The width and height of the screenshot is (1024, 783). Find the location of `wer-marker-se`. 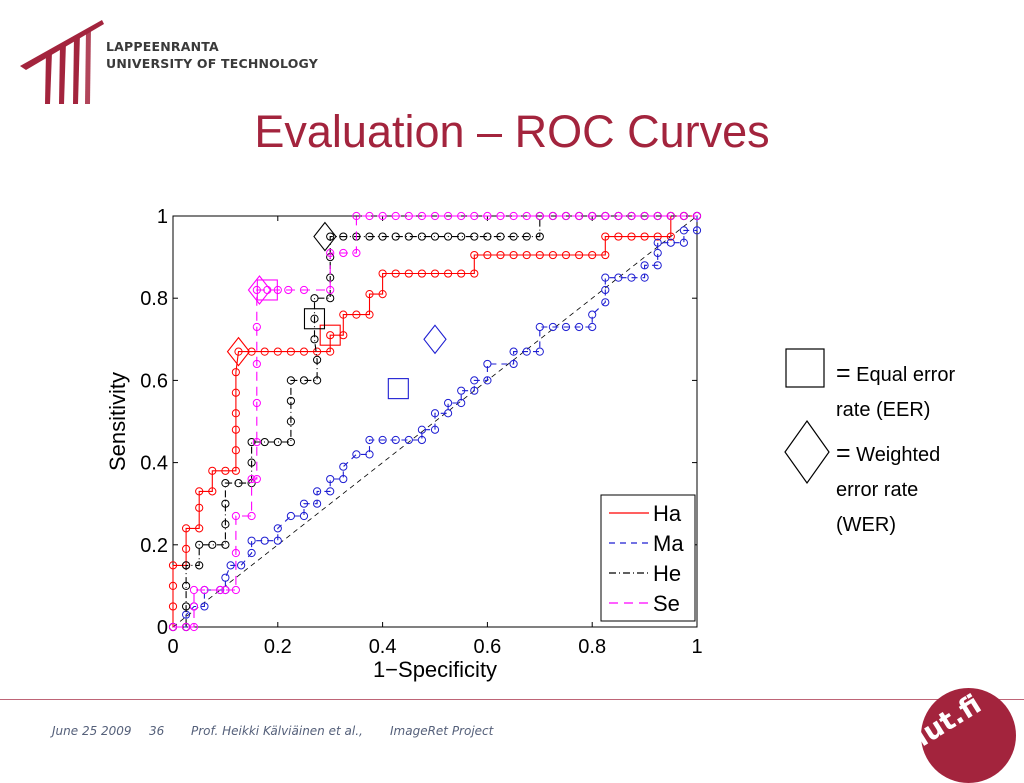

wer-marker-se is located at coordinates (259, 290).